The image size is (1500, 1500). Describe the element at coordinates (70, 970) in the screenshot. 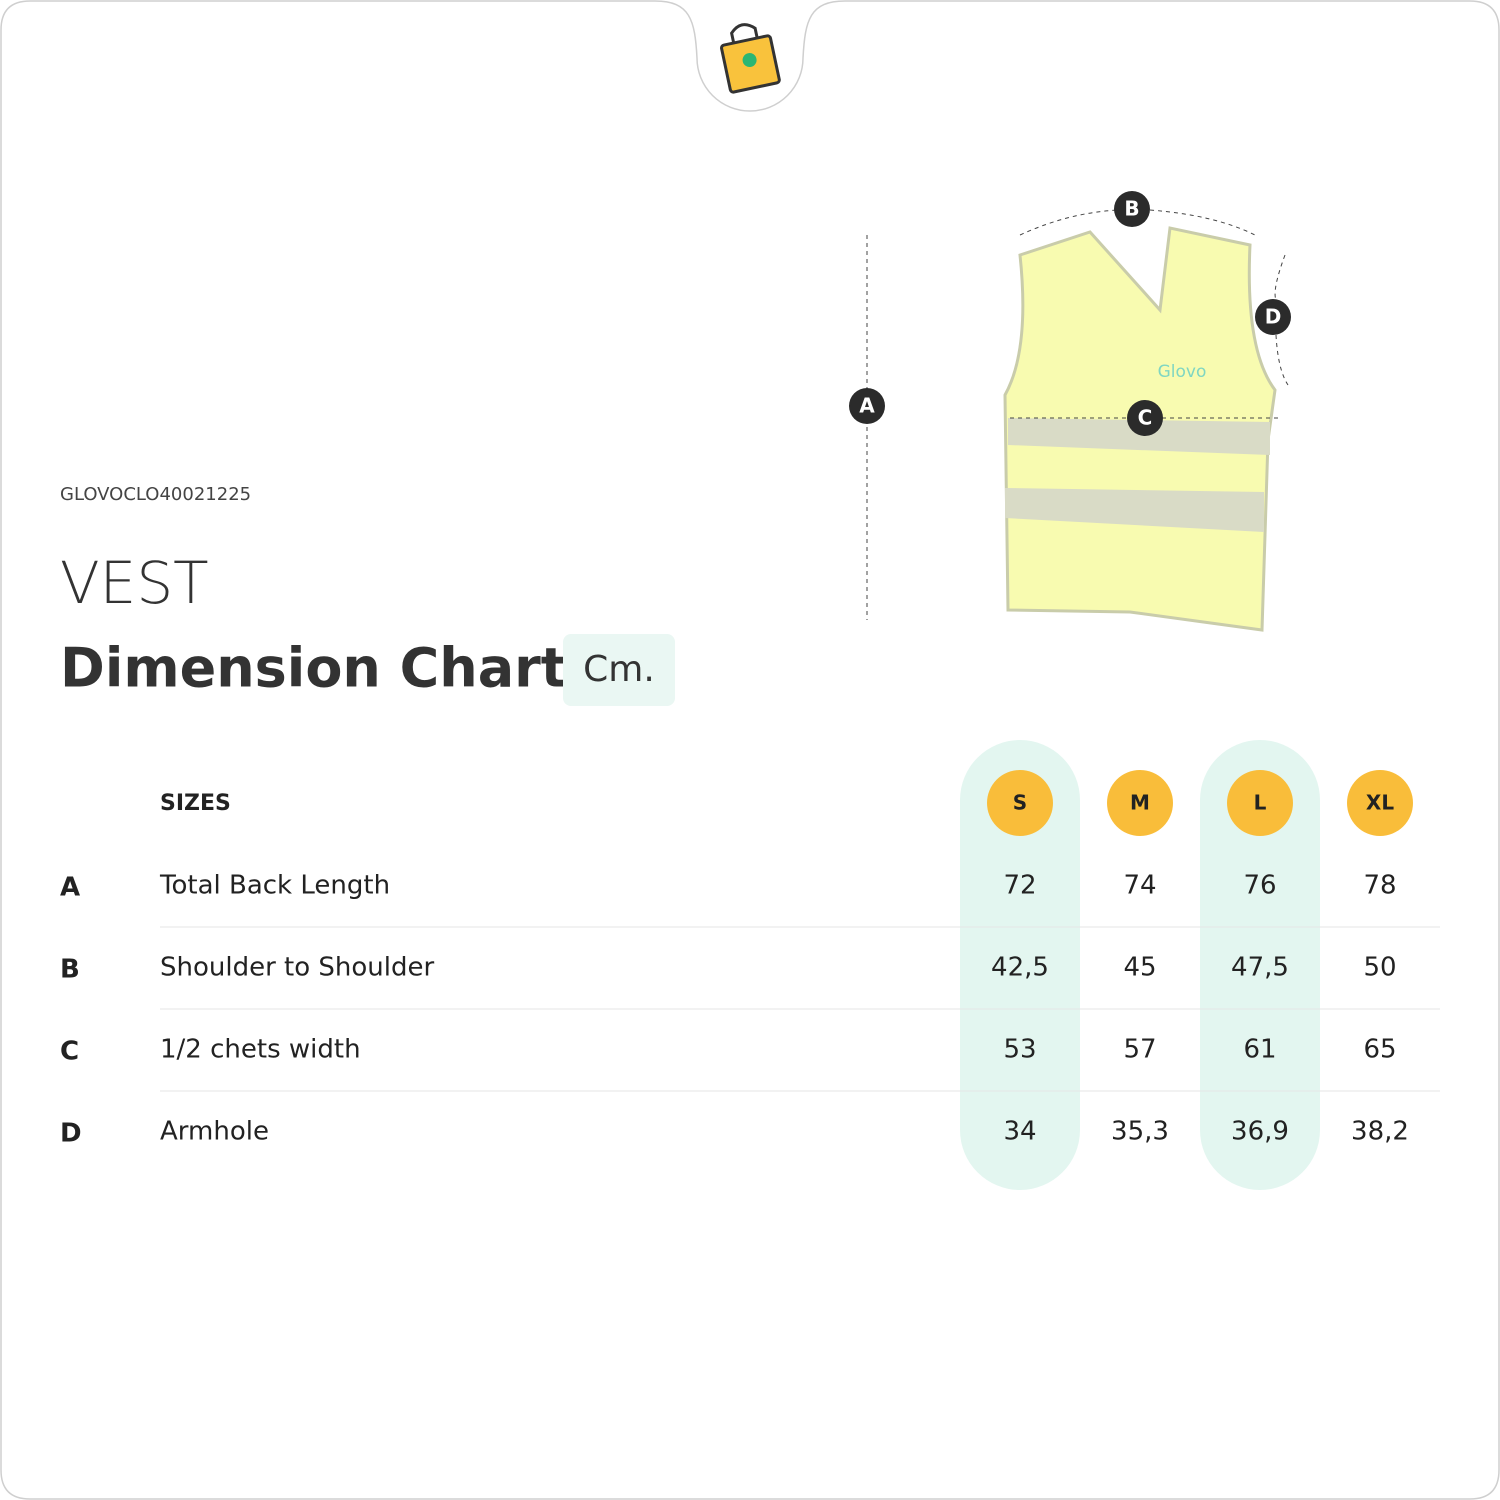

I see `row-key: B` at that location.